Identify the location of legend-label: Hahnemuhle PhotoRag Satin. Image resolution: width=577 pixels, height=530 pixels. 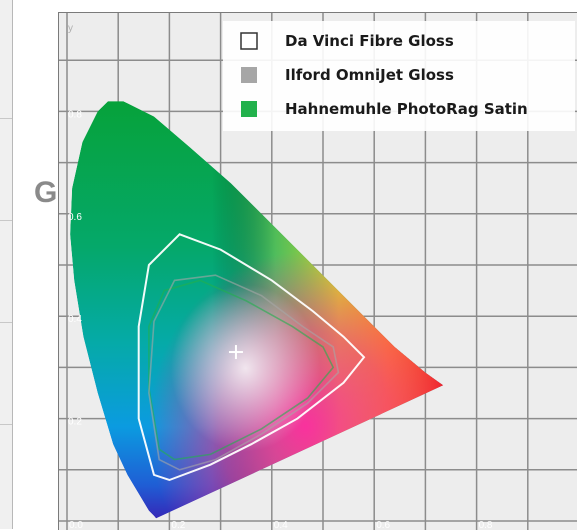
(406, 109).